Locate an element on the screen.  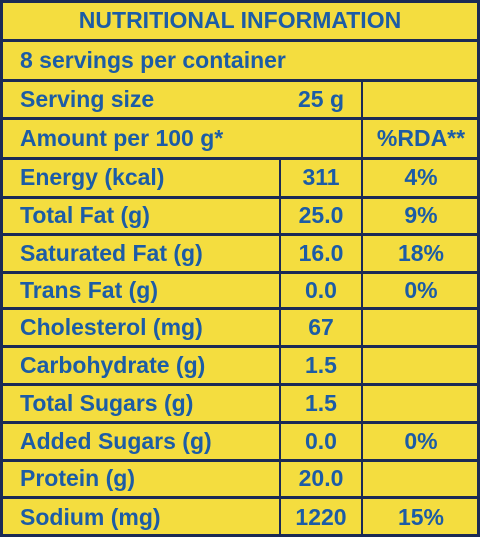
nutrient-name: Added Sugars (g) is located at coordinates (116, 440).